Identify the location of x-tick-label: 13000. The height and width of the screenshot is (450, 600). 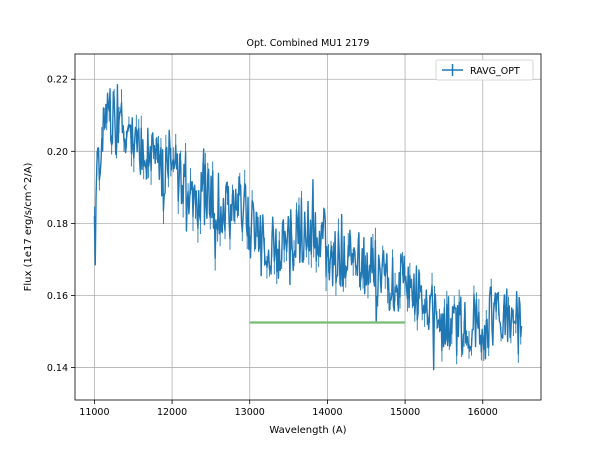
(250, 412).